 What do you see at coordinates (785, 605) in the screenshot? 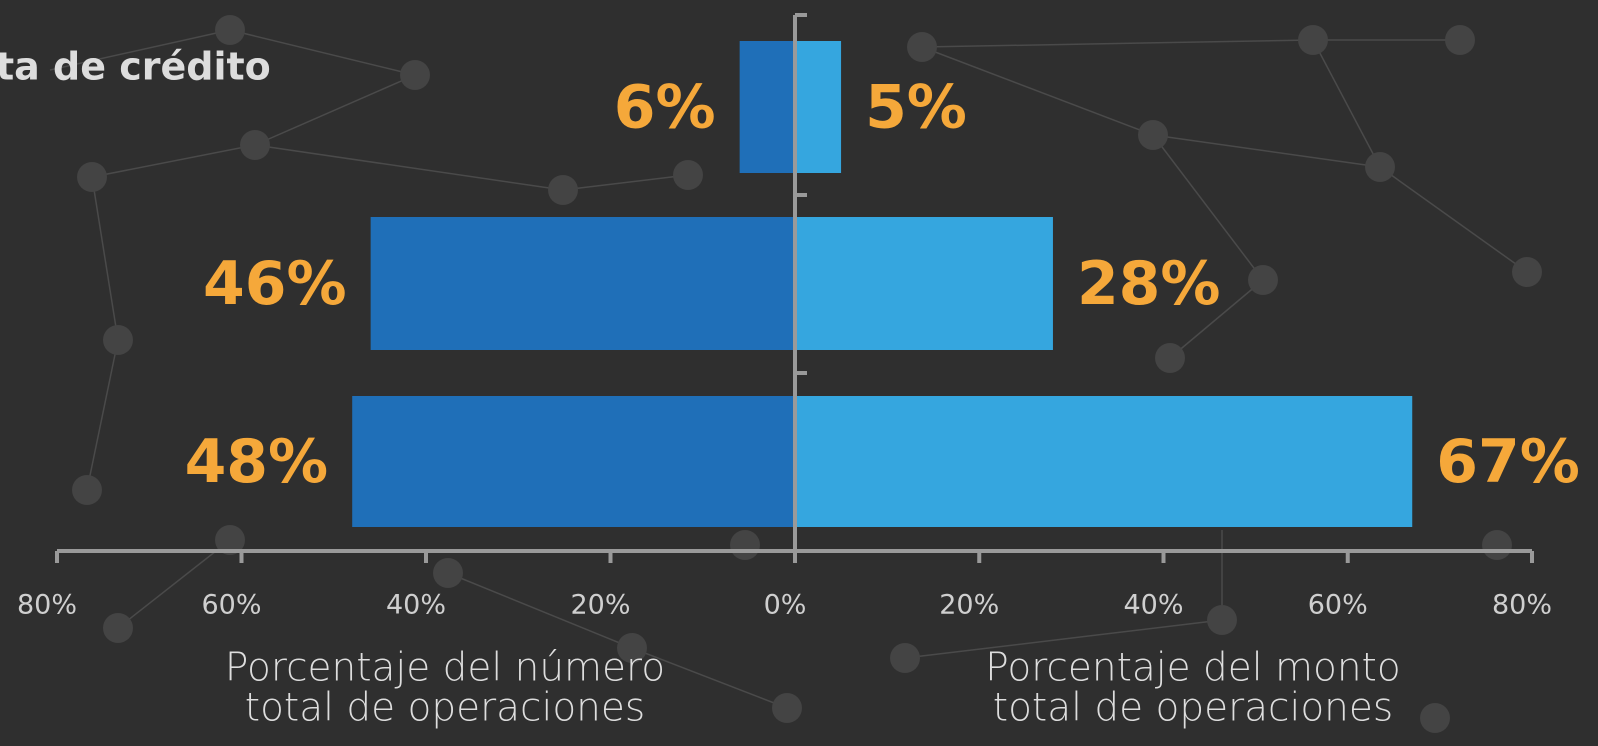
I see `x-tick-label: 0%` at bounding box center [785, 605].